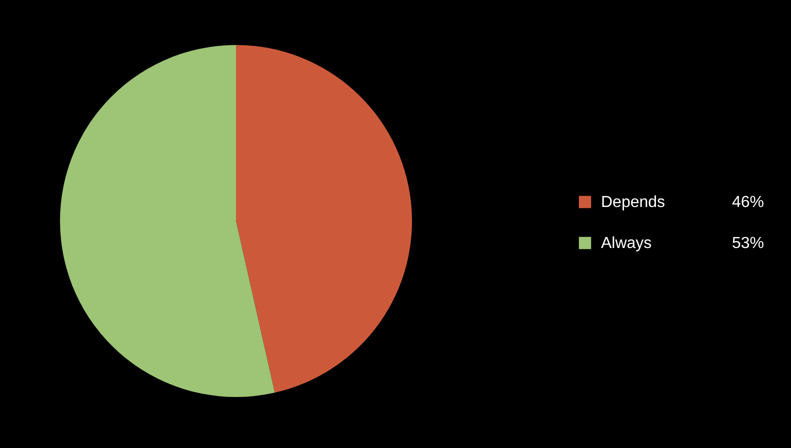  I want to click on data-label: 46%, so click(748, 202).